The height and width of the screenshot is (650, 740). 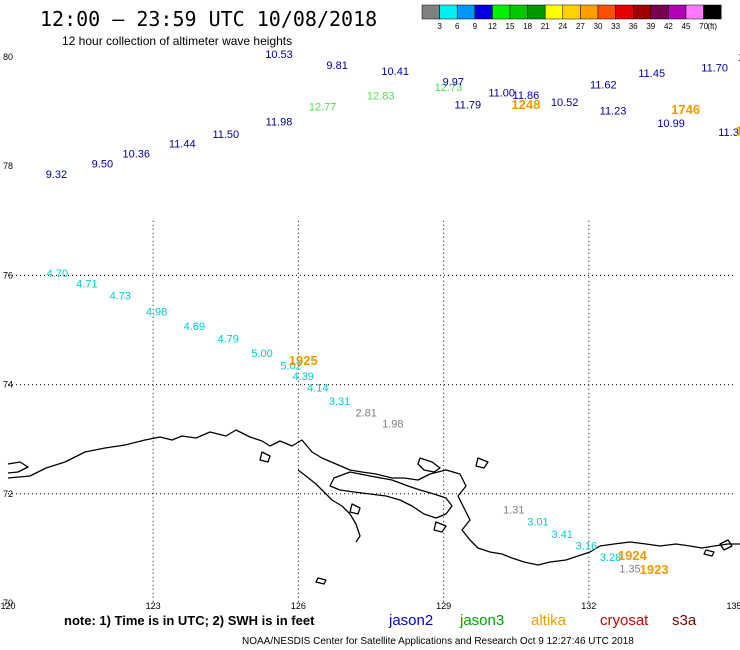 What do you see at coordinates (467, 105) in the screenshot?
I see `wave-height-label: 11.79` at bounding box center [467, 105].